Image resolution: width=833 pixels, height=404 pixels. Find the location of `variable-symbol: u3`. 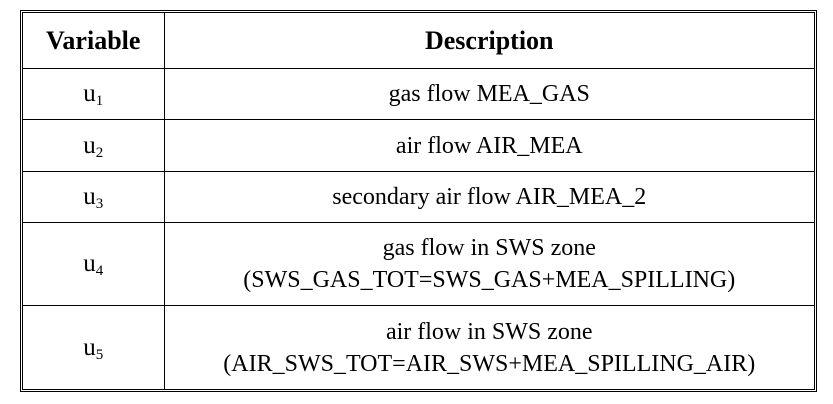

variable-symbol: u3 is located at coordinates (93, 197).